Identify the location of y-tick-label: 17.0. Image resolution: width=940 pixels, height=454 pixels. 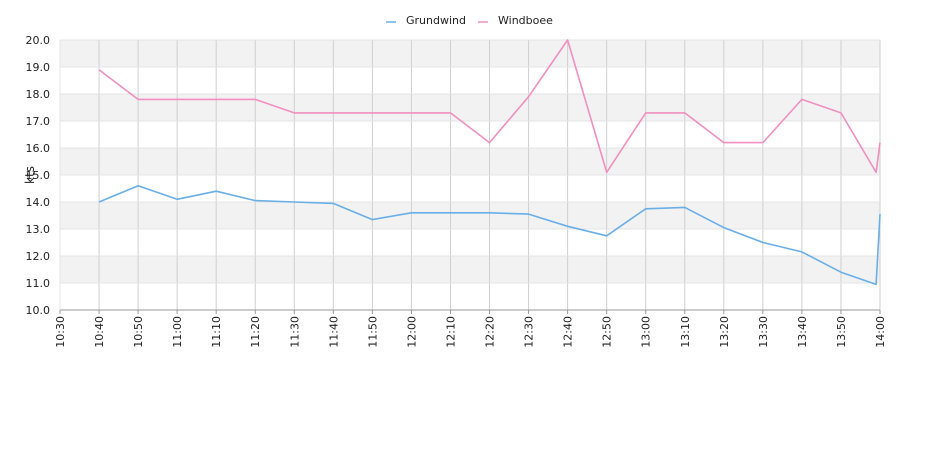
(38, 121).